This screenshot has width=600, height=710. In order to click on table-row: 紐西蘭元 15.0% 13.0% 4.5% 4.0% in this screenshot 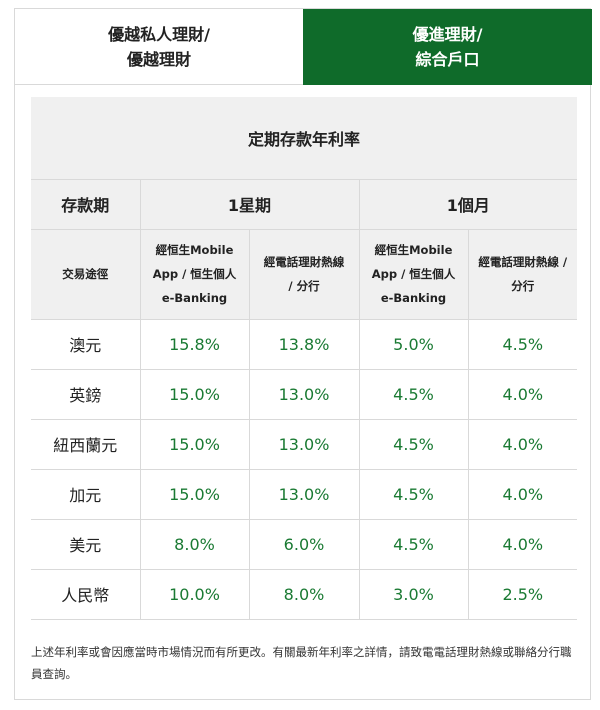, I will do `click(304, 443)`.